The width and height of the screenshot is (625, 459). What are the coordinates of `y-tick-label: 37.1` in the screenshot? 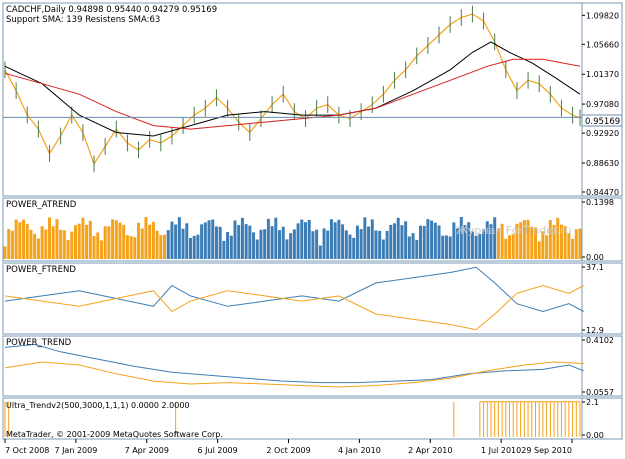 It's located at (595, 267).